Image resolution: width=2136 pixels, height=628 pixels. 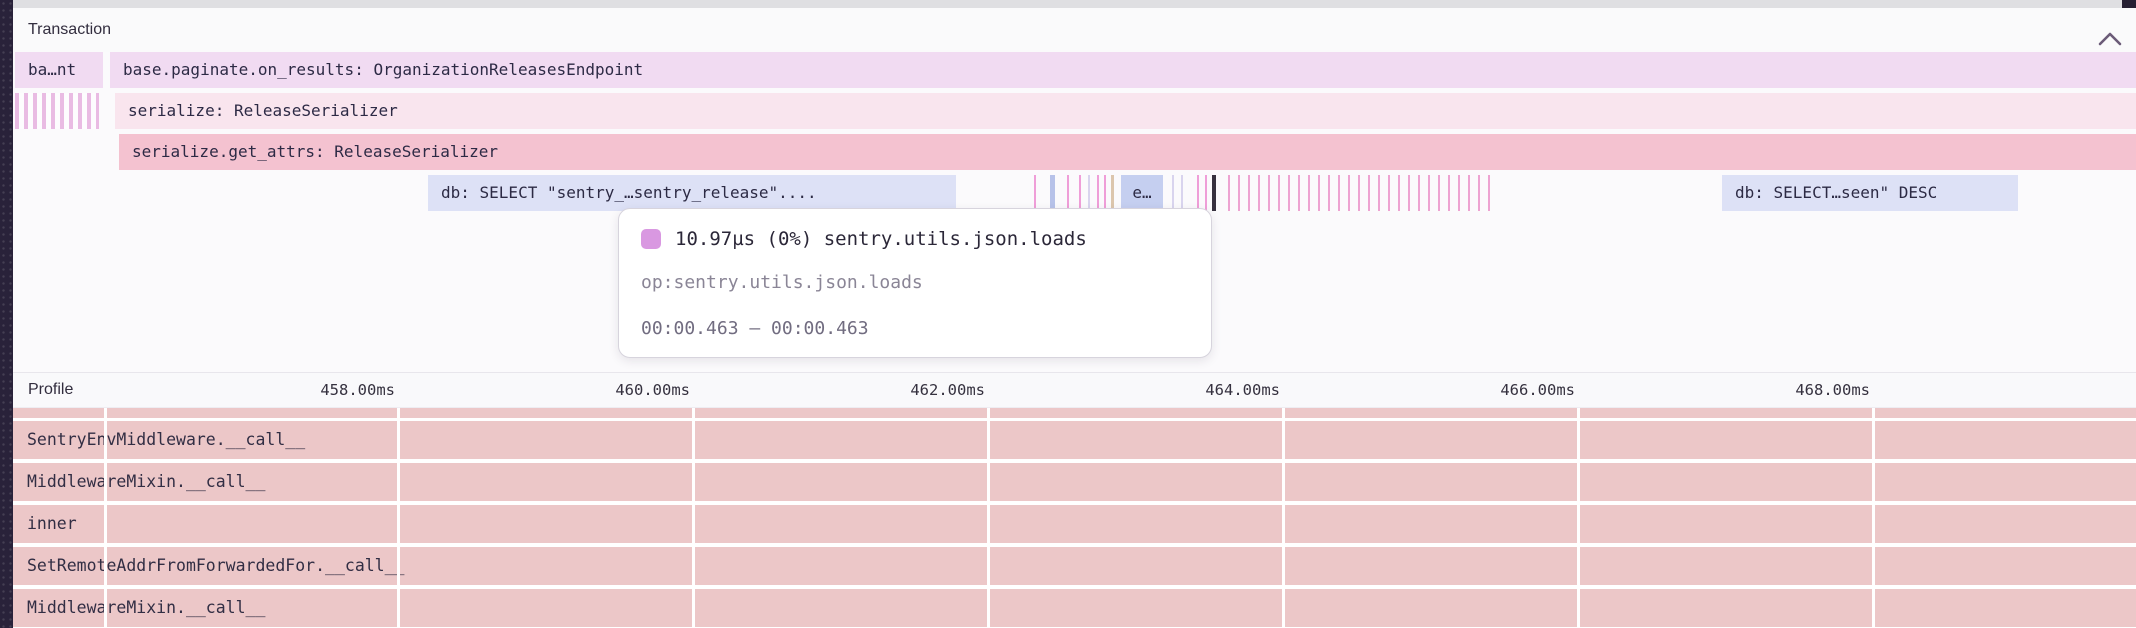 I want to click on resize-divider, so click(x=1067, y=4).